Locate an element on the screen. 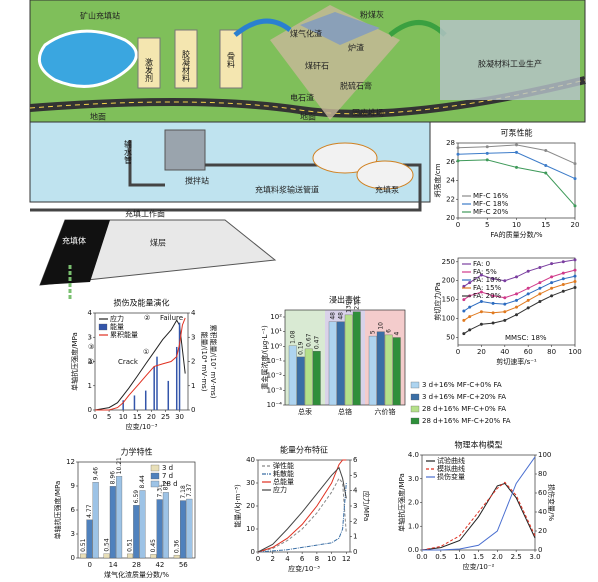 The height and width of the screenshot is (582, 598). legend-label: 3 d+16% MF-C+20% FA is located at coordinates (464, 397).